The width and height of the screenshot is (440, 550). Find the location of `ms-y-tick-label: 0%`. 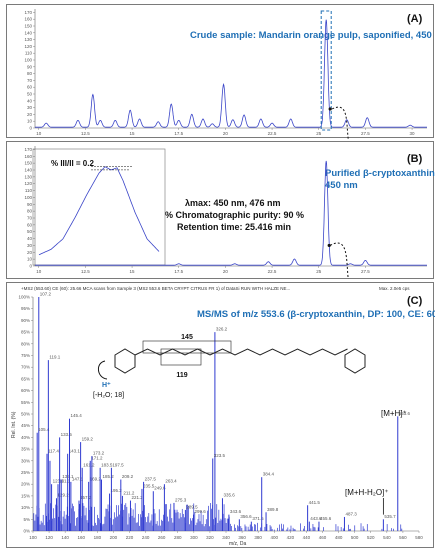

ms-y-tick-label: 0% is located at coordinates (26, 531).